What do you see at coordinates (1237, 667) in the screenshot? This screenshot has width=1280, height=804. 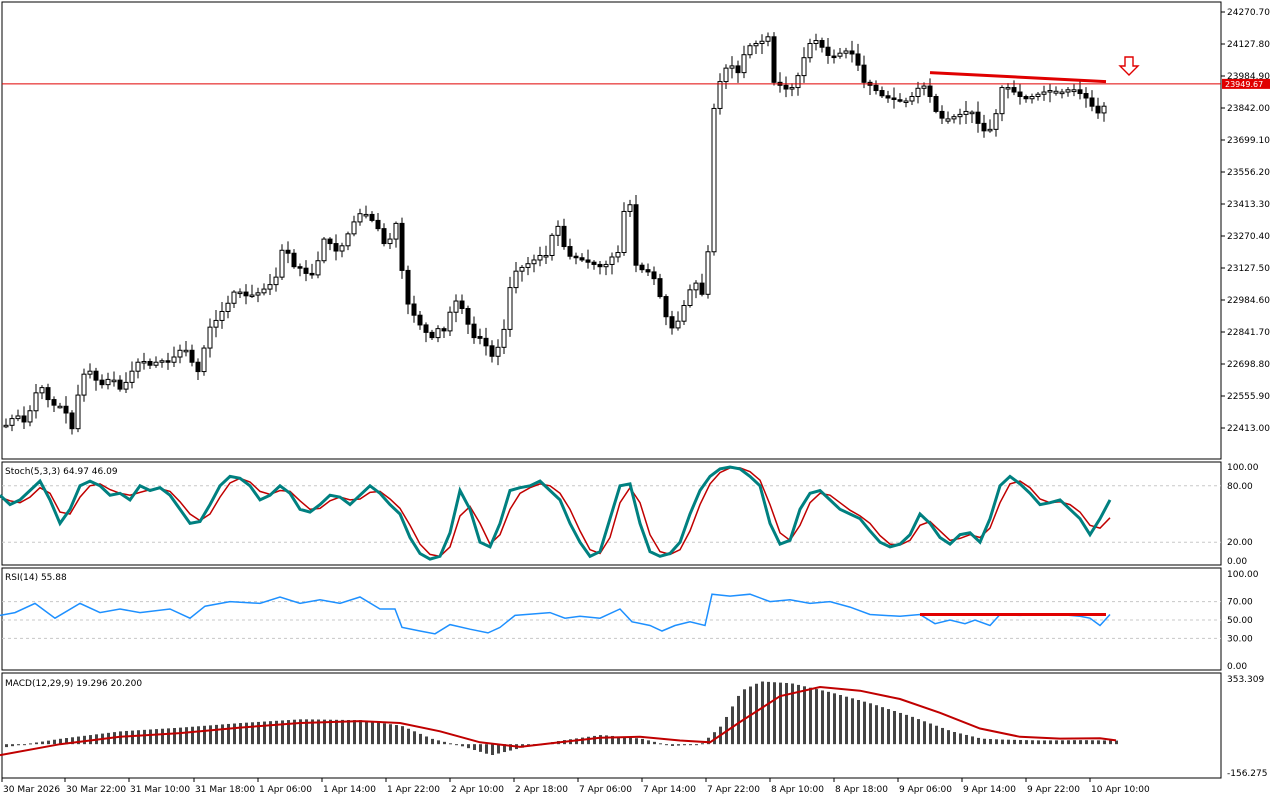 I see `rsi-axis-label: 0.00` at bounding box center [1237, 667].